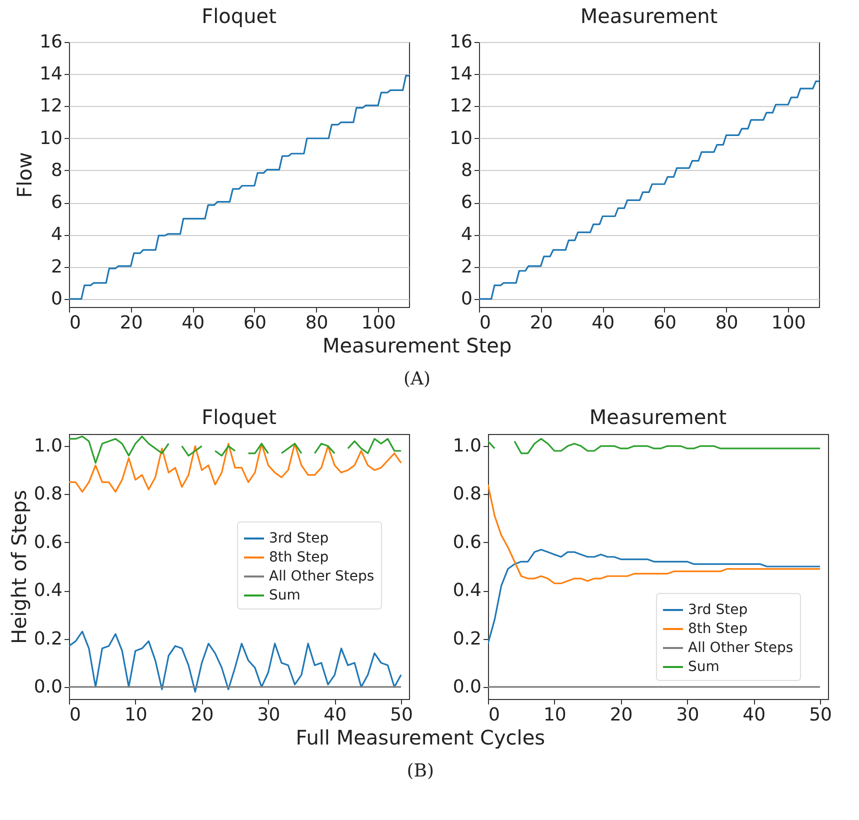 This screenshot has width=859, height=820. I want to click on x-axis-title: Measurement Step, so click(417, 346).